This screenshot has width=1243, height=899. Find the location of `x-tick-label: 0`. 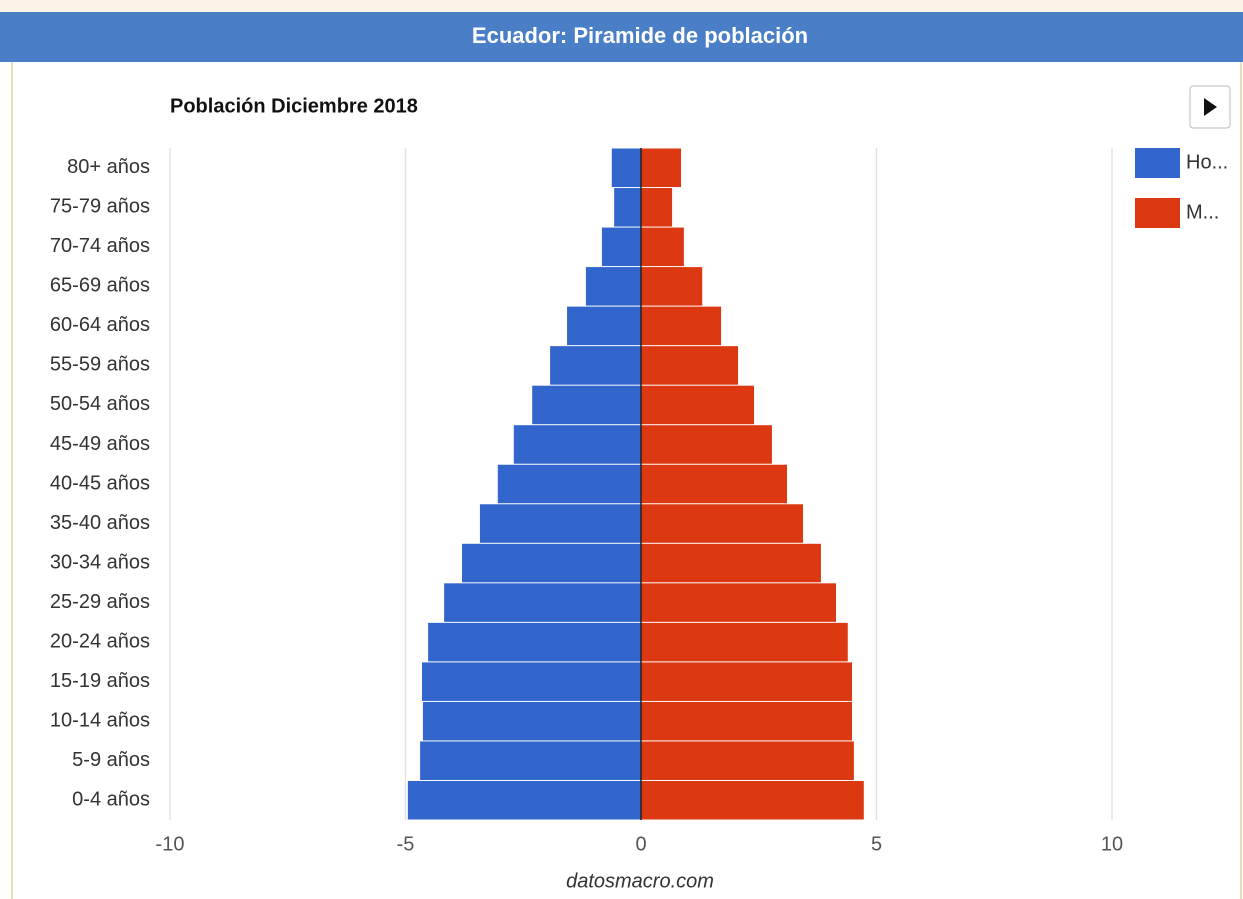

x-tick-label: 0 is located at coordinates (640, 844).